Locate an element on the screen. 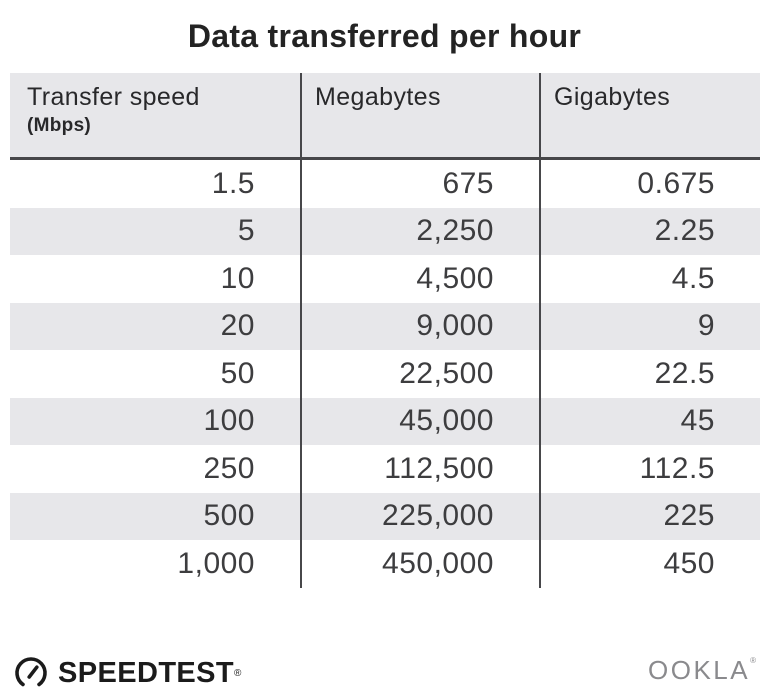 This screenshot has width=769, height=698. ookla-registered-mark: ® is located at coordinates (753, 660).